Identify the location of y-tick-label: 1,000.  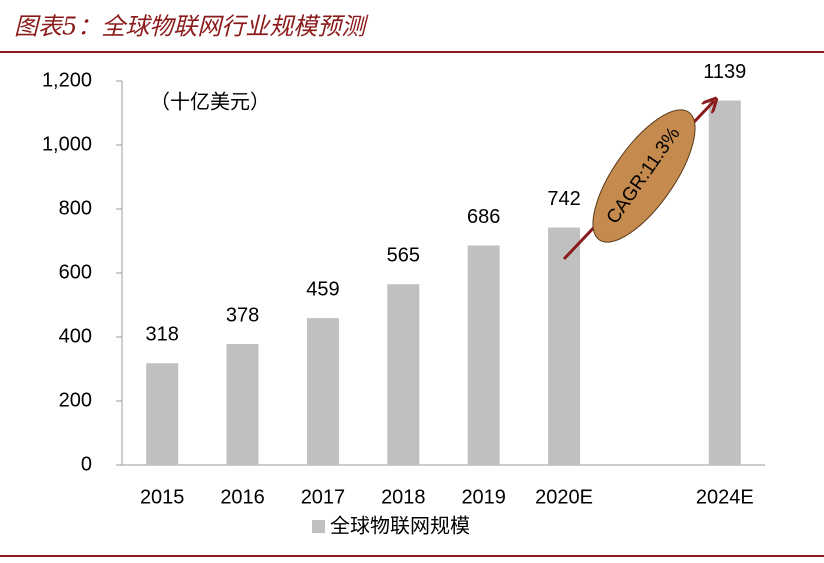
(67, 144).